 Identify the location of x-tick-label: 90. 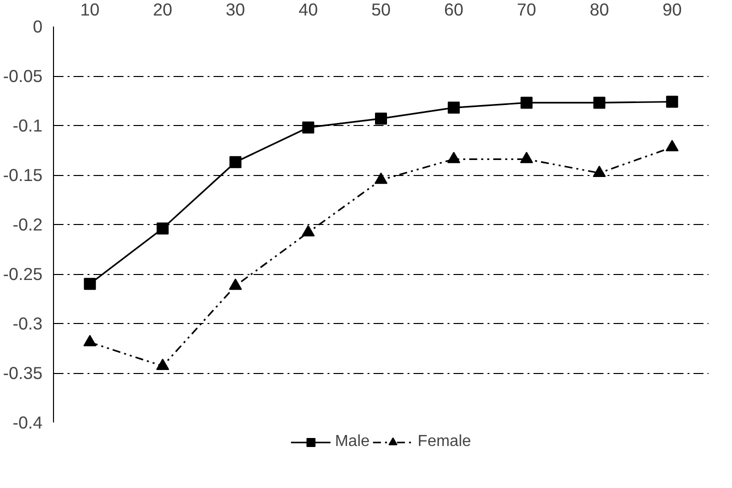
(672, 10).